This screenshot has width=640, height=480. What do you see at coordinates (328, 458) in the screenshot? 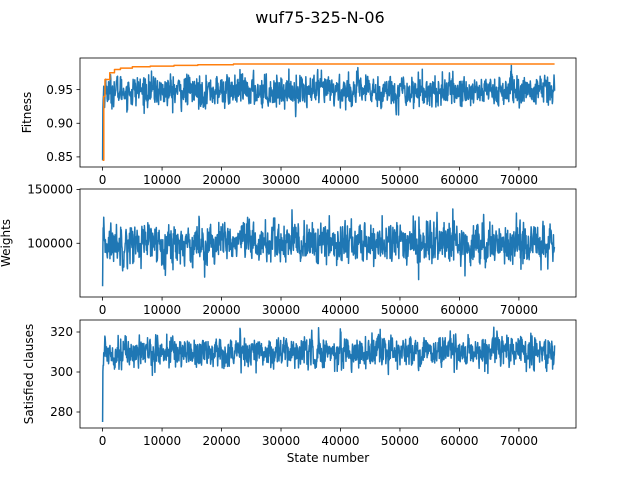
I see `x-axis-label: State number` at bounding box center [328, 458].